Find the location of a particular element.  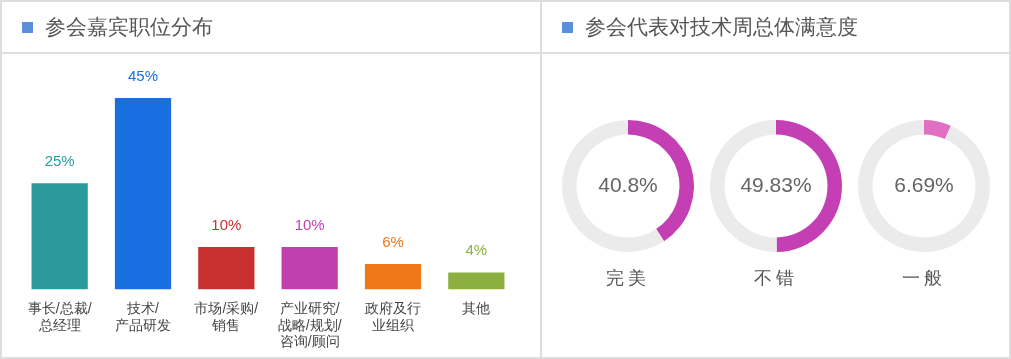

data-label: 6.69% is located at coordinates (923, 184).